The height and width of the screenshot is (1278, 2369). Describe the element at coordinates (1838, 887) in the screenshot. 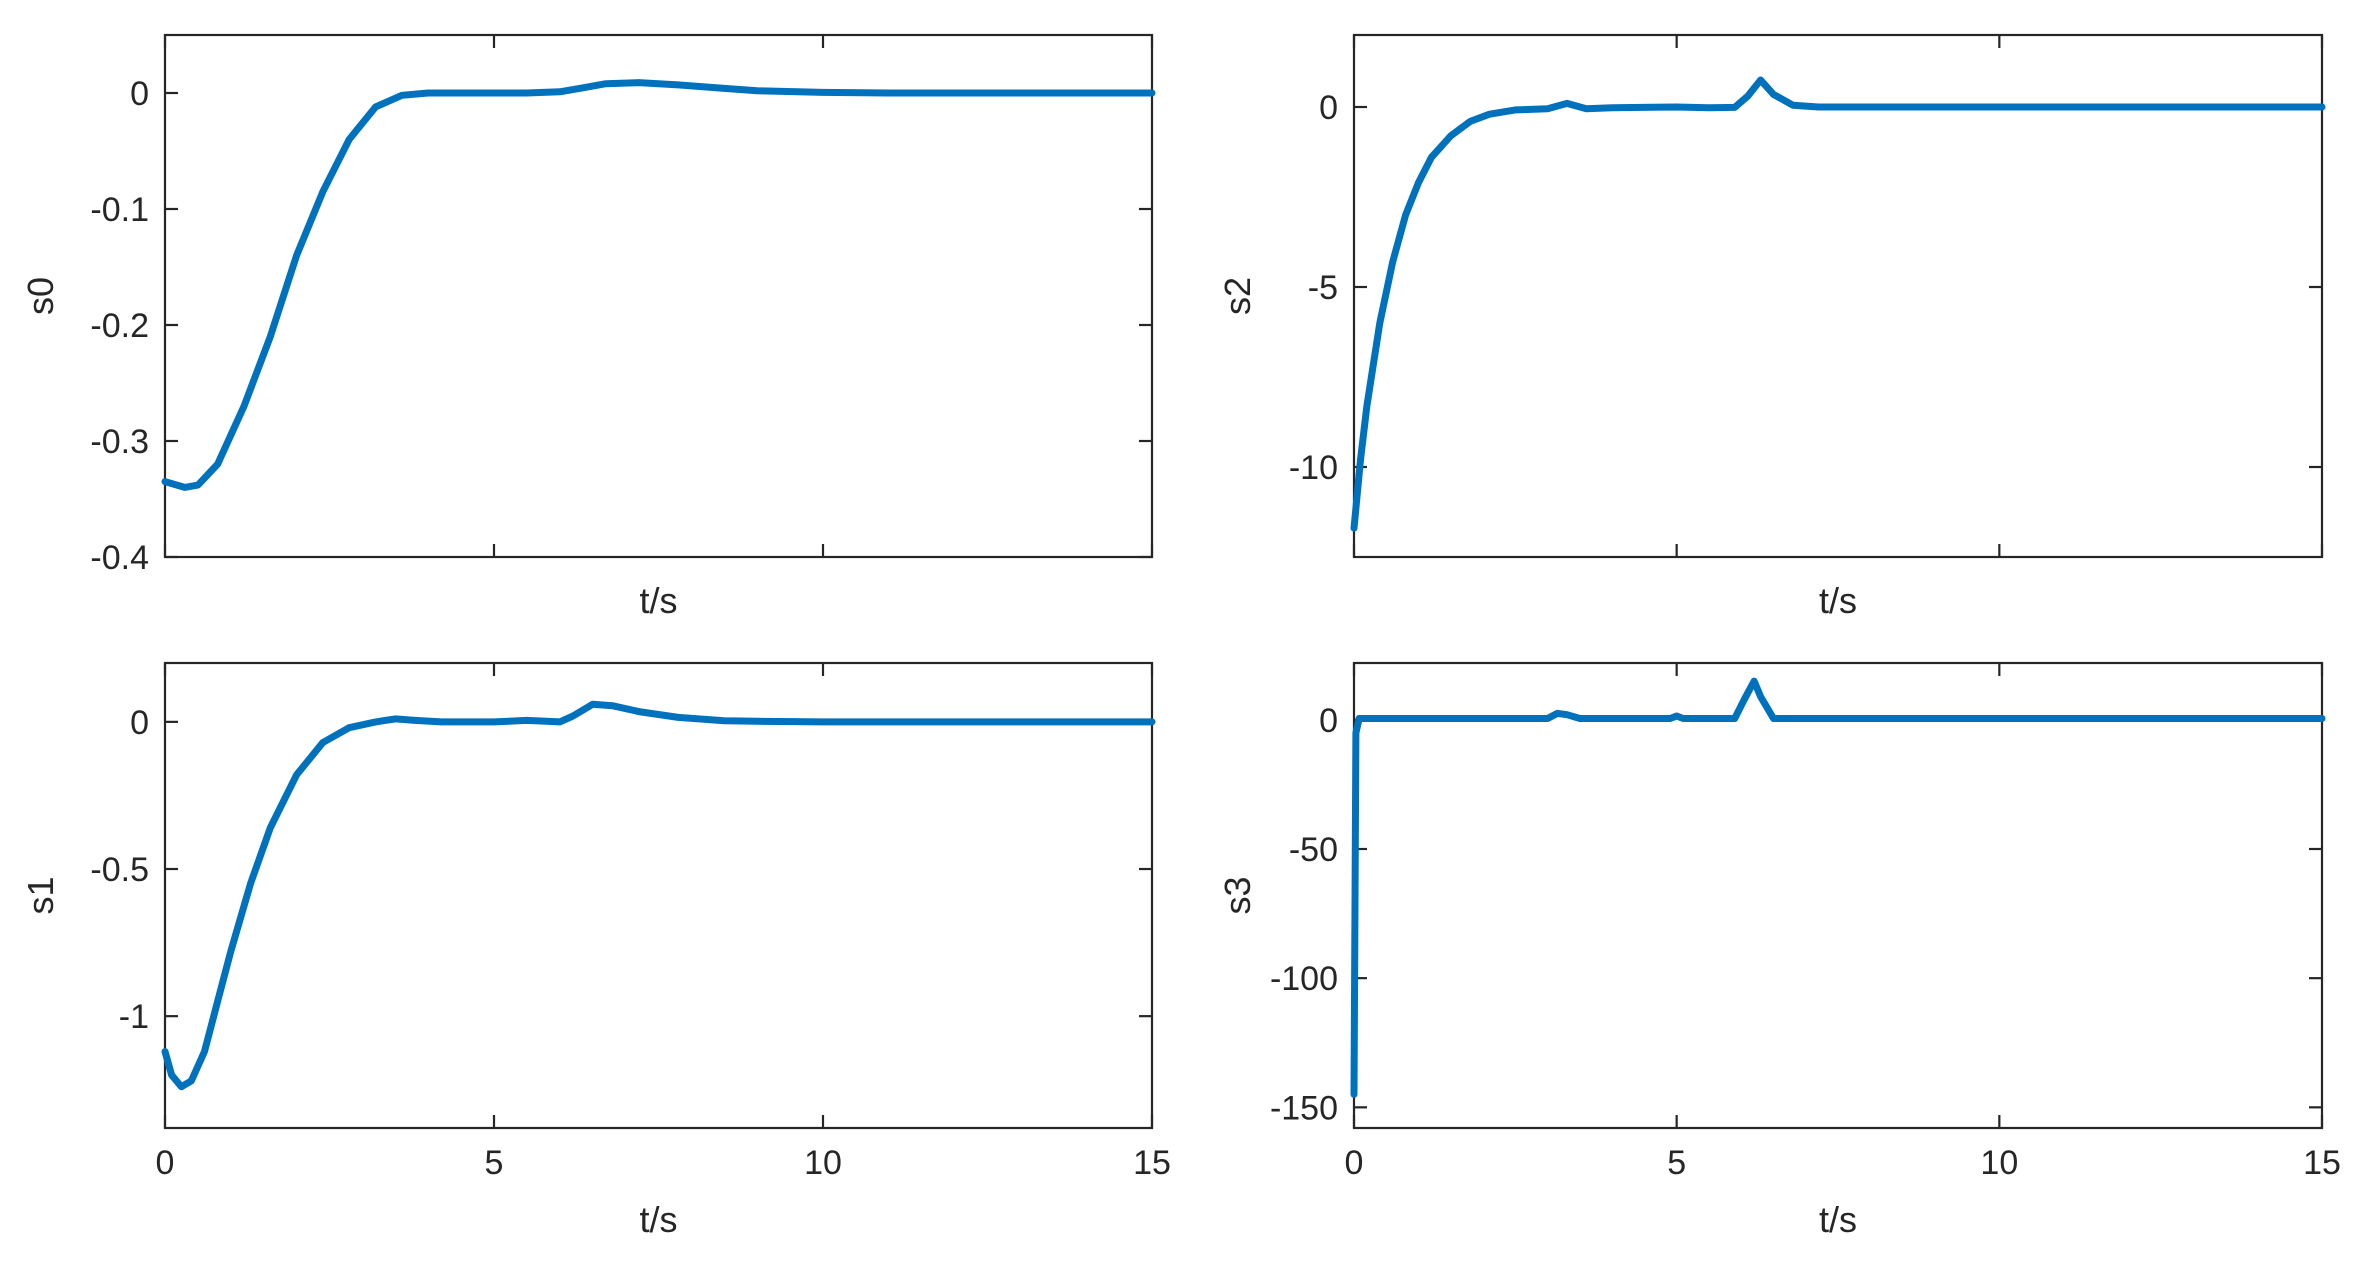

I see `series-line-s3` at that location.